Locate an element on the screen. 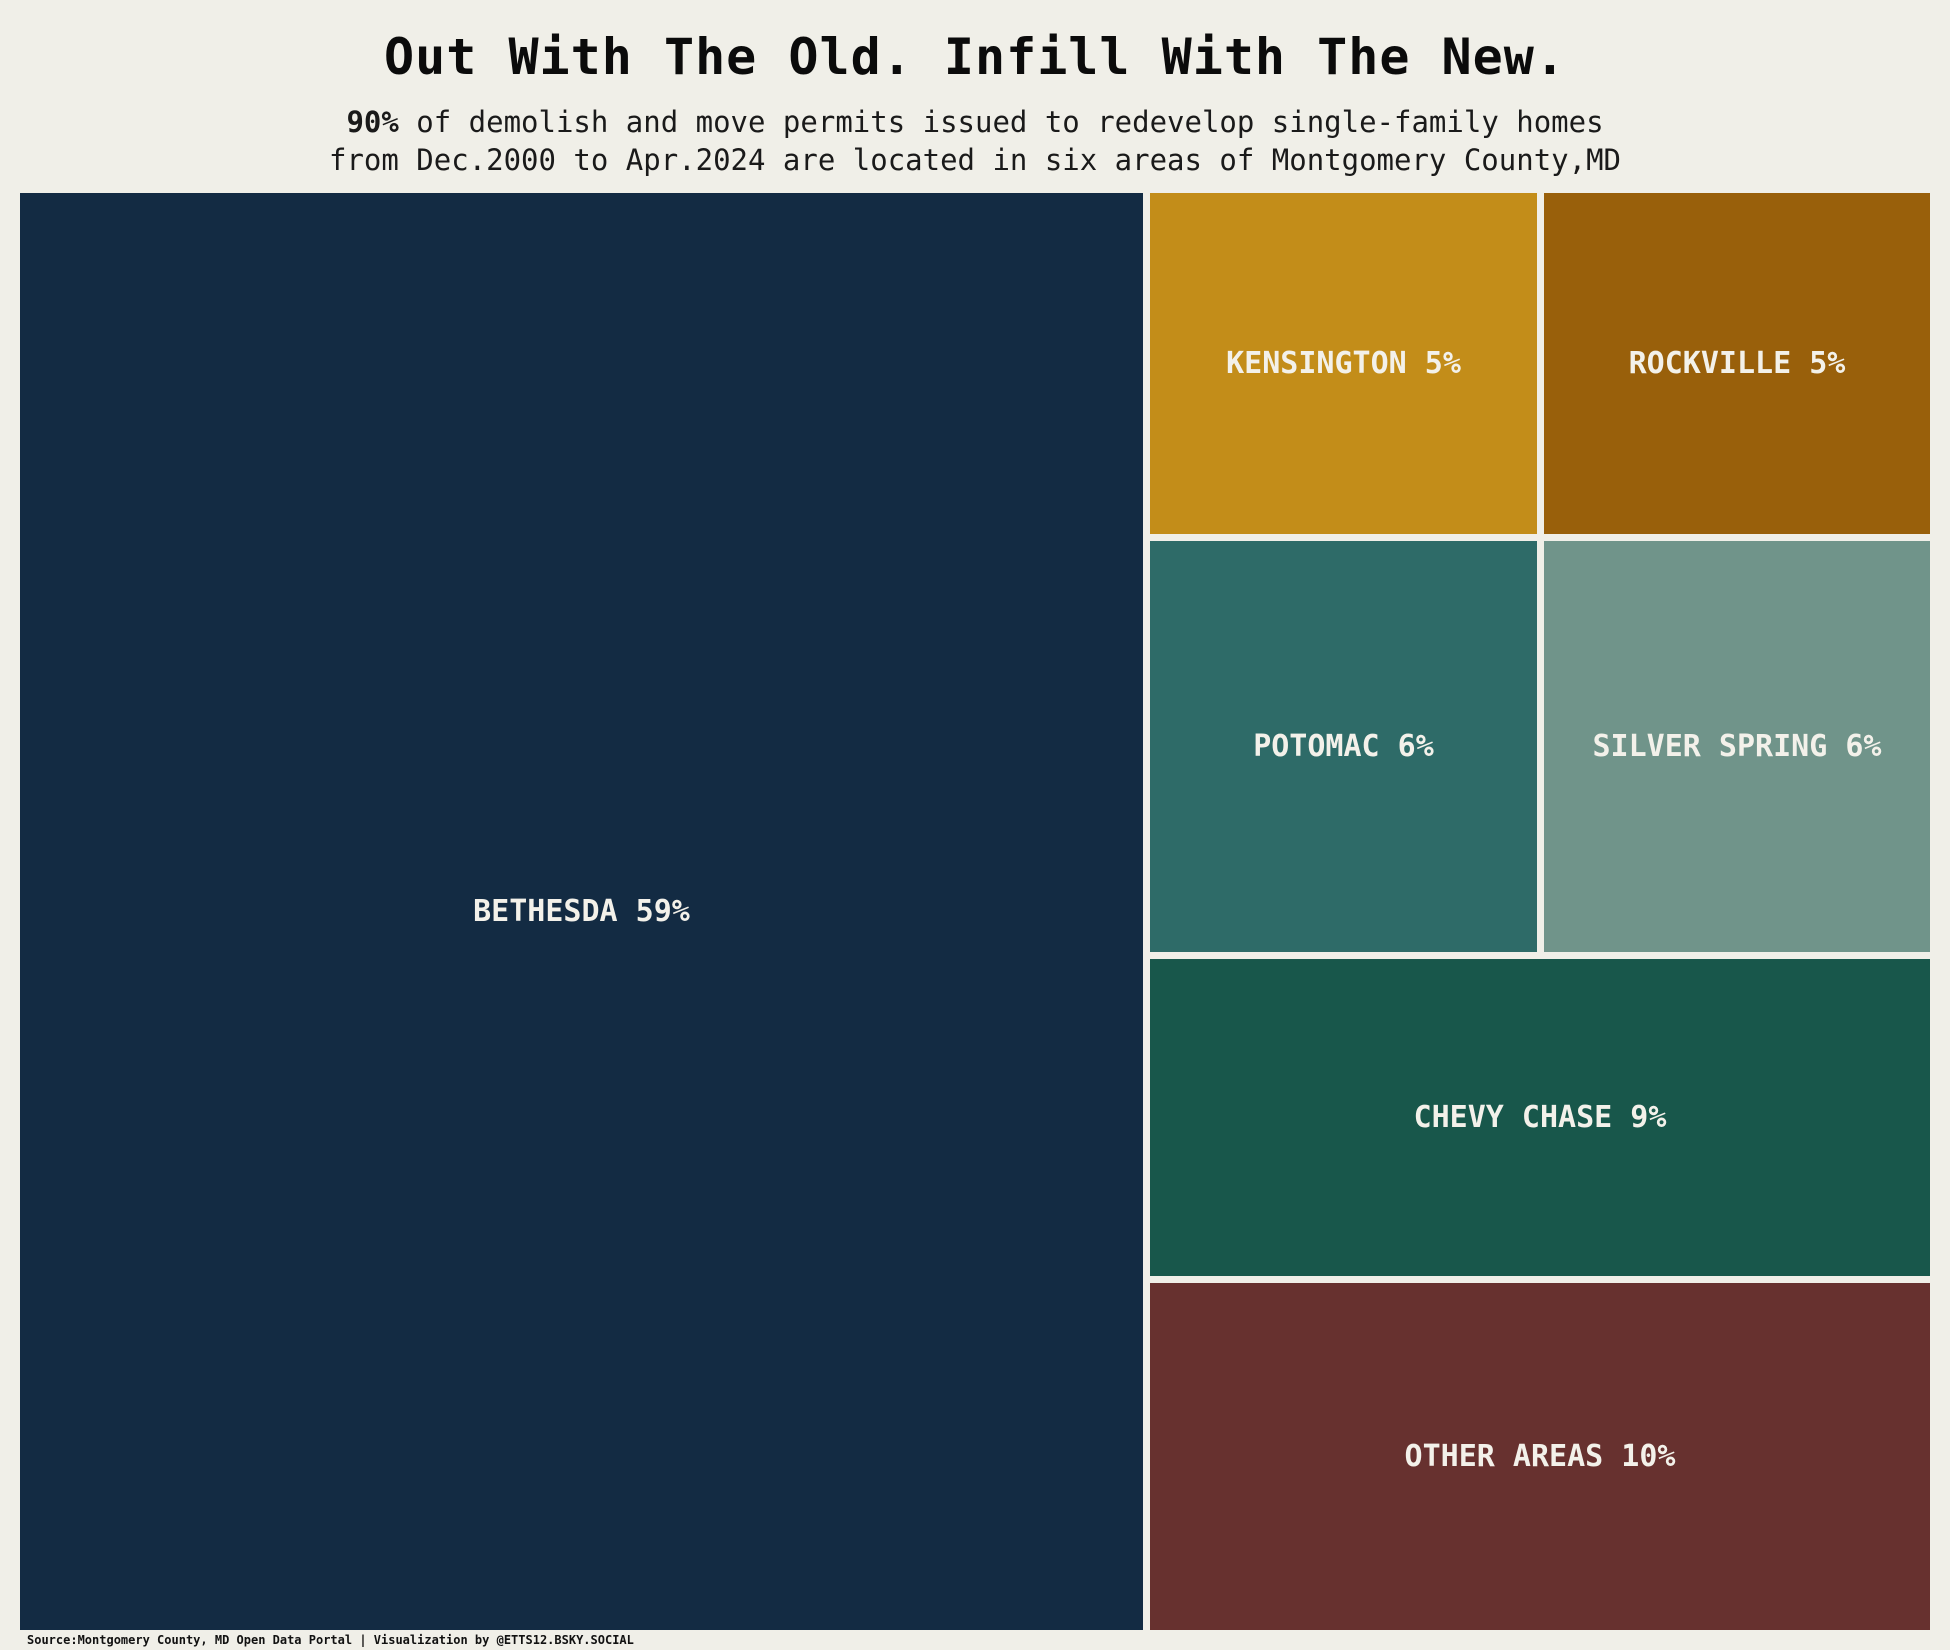 The width and height of the screenshot is (1950, 1650). tile-label: BETHESDA 59% is located at coordinates (581, 911).